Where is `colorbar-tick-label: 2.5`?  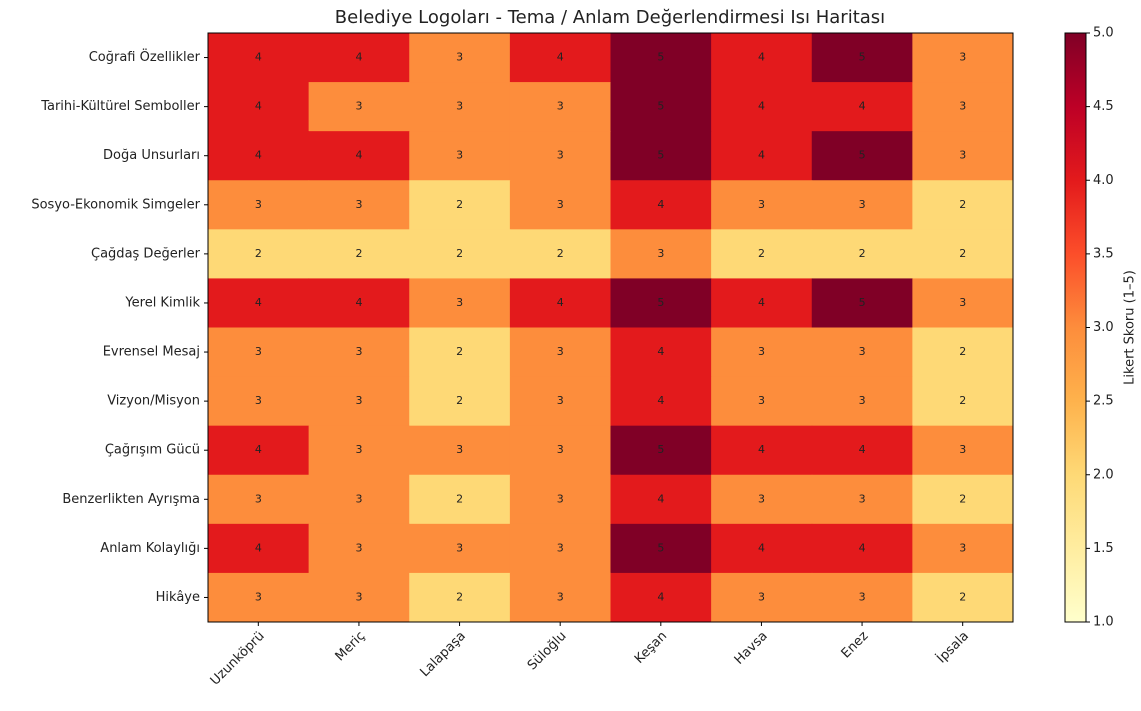
colorbar-tick-label: 2.5 is located at coordinates (1103, 401).